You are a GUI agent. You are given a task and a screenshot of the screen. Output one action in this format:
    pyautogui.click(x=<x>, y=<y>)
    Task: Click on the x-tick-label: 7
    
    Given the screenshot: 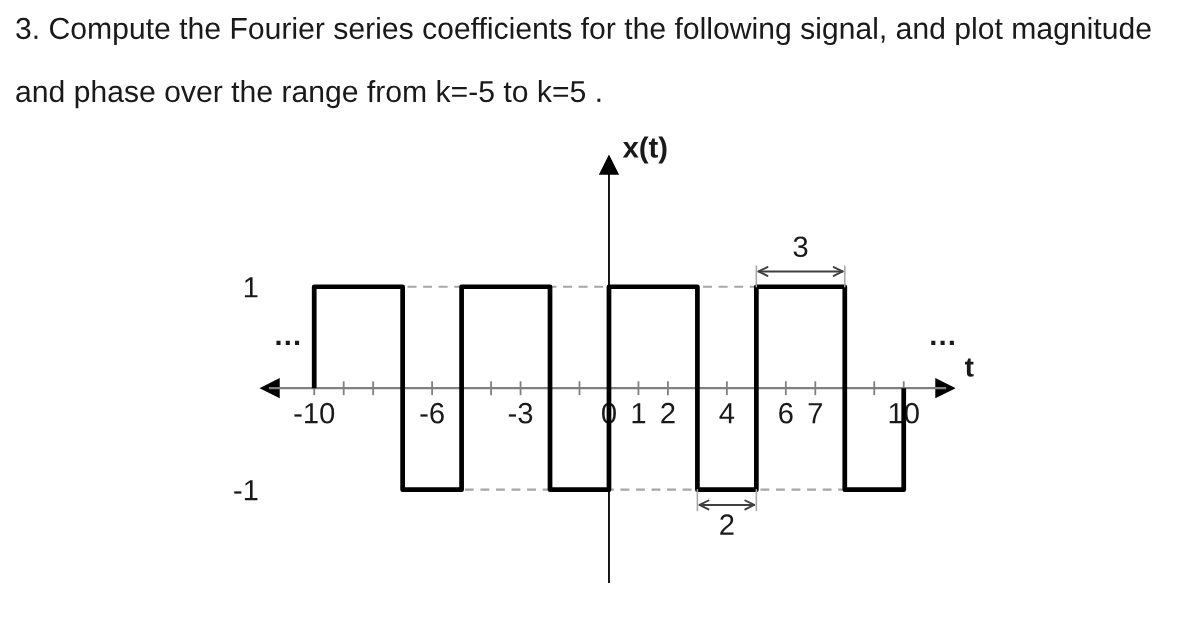 What is the action you would take?
    pyautogui.click(x=815, y=413)
    